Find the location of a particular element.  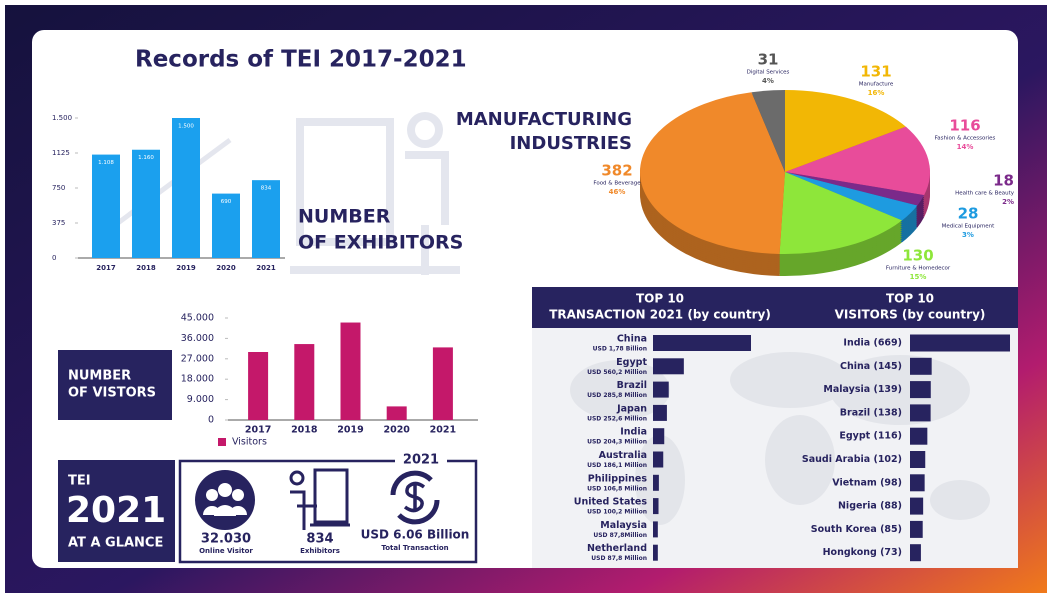

legend-swatch is located at coordinates (222, 442).